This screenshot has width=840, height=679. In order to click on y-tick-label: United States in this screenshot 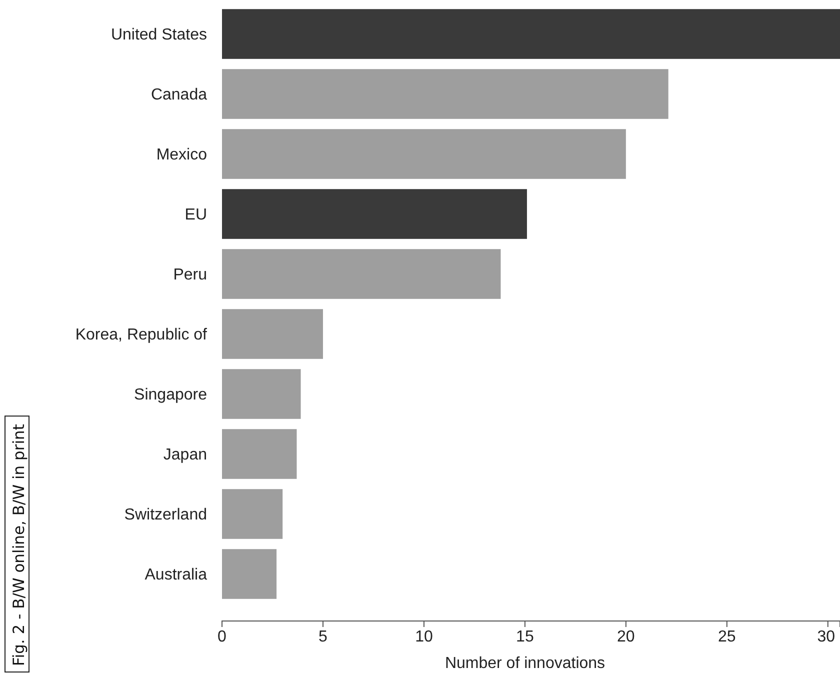, I will do `click(158, 35)`.